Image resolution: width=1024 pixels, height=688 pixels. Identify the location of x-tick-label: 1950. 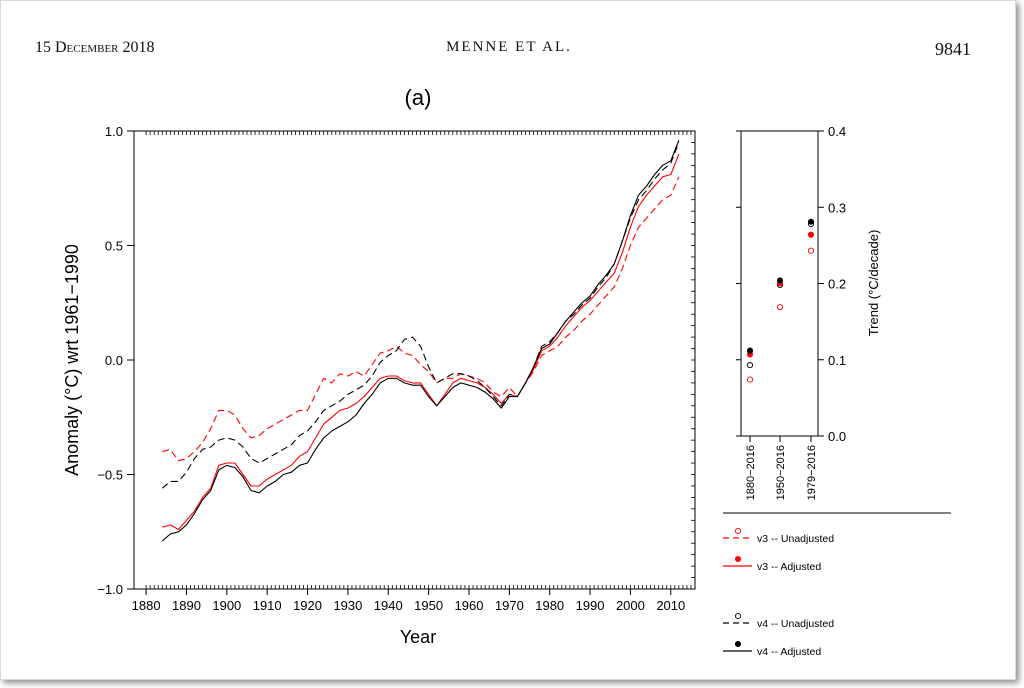
(428, 605).